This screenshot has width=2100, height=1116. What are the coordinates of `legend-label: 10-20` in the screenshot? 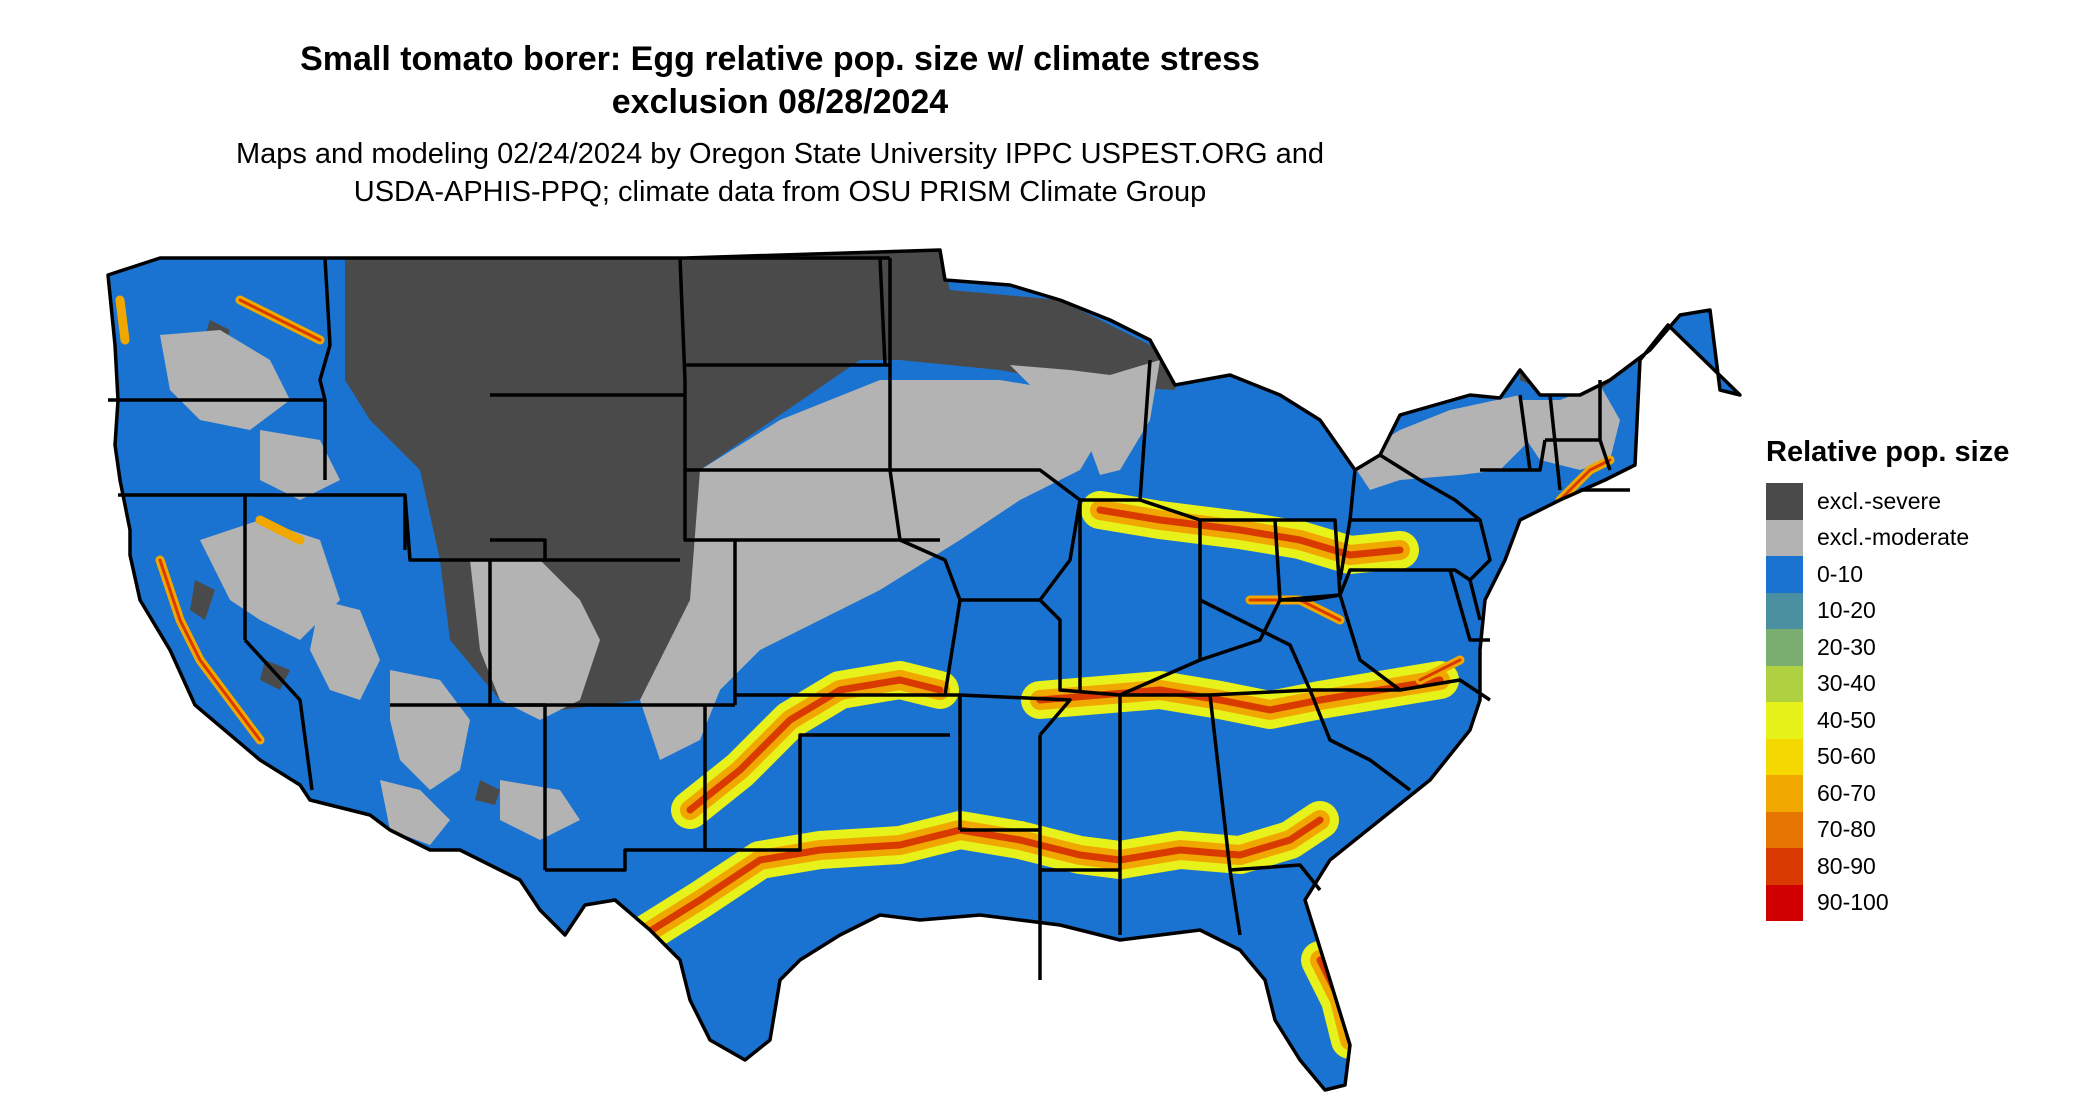 It's located at (1846, 610).